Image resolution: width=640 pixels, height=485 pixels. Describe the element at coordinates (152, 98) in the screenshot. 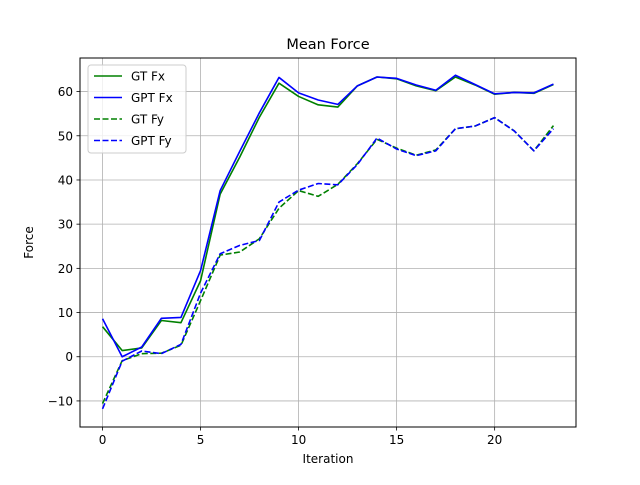

I see `legend-label: GPT Fx` at that location.